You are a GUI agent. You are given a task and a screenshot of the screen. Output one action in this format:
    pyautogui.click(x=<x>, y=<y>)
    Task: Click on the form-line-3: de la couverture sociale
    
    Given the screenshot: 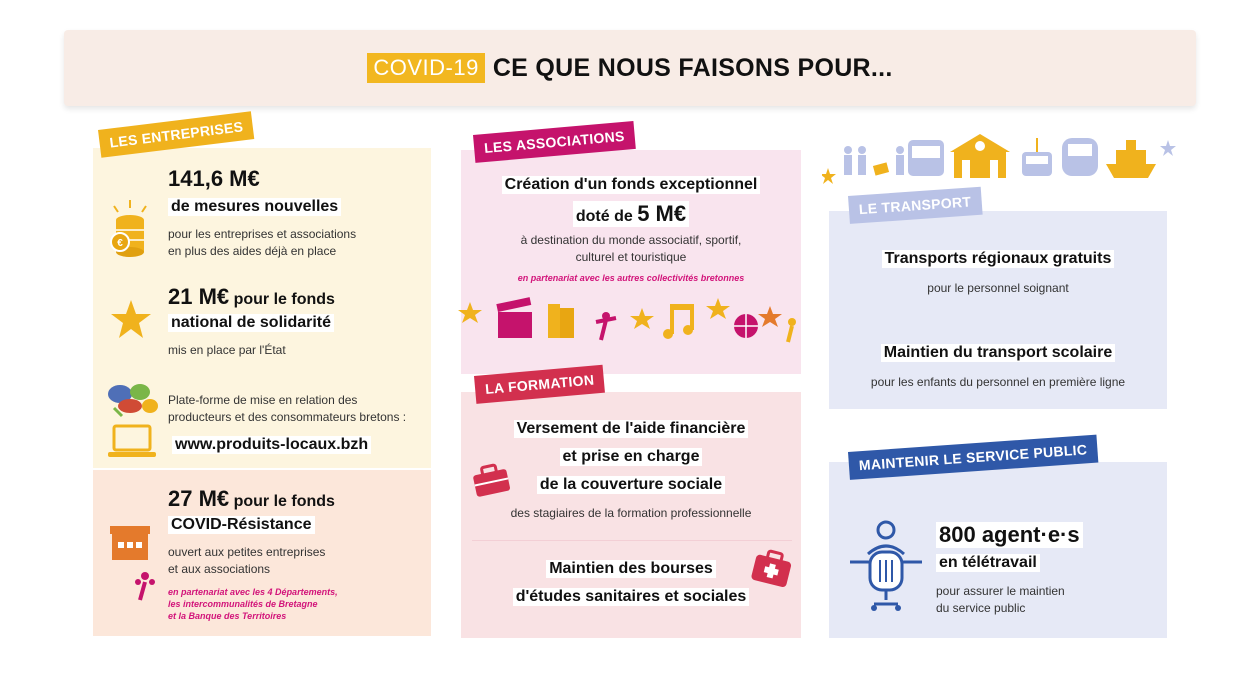 What is the action you would take?
    pyautogui.click(x=631, y=485)
    